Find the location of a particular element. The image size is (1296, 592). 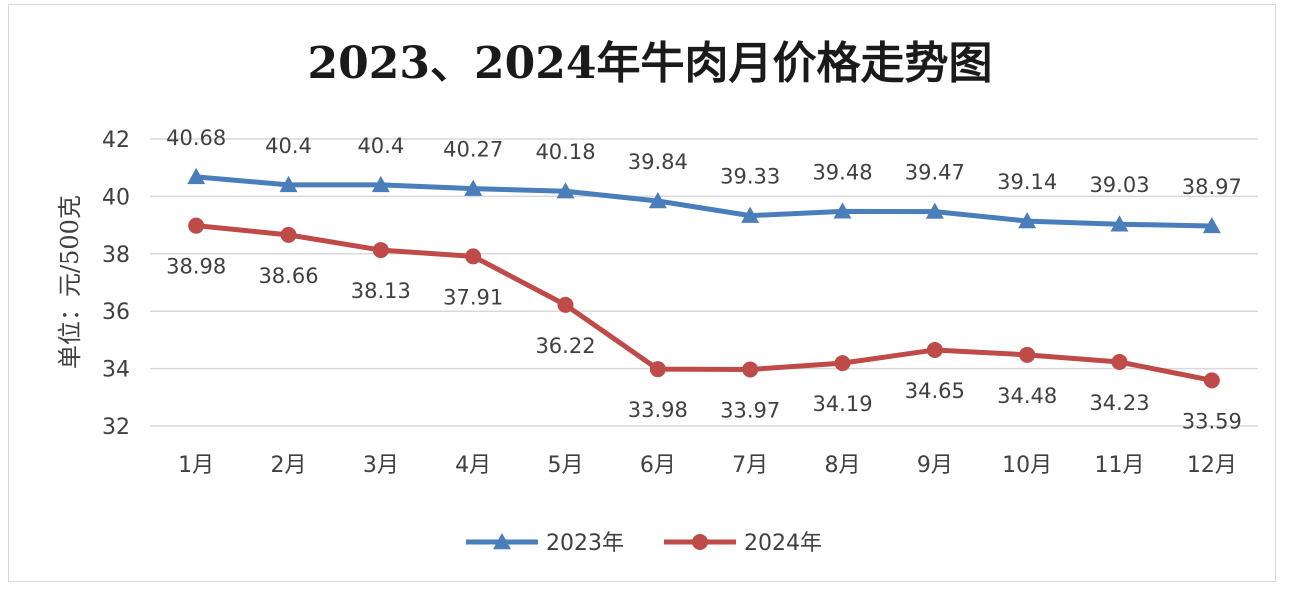

data-label: 39.14 is located at coordinates (1027, 182).